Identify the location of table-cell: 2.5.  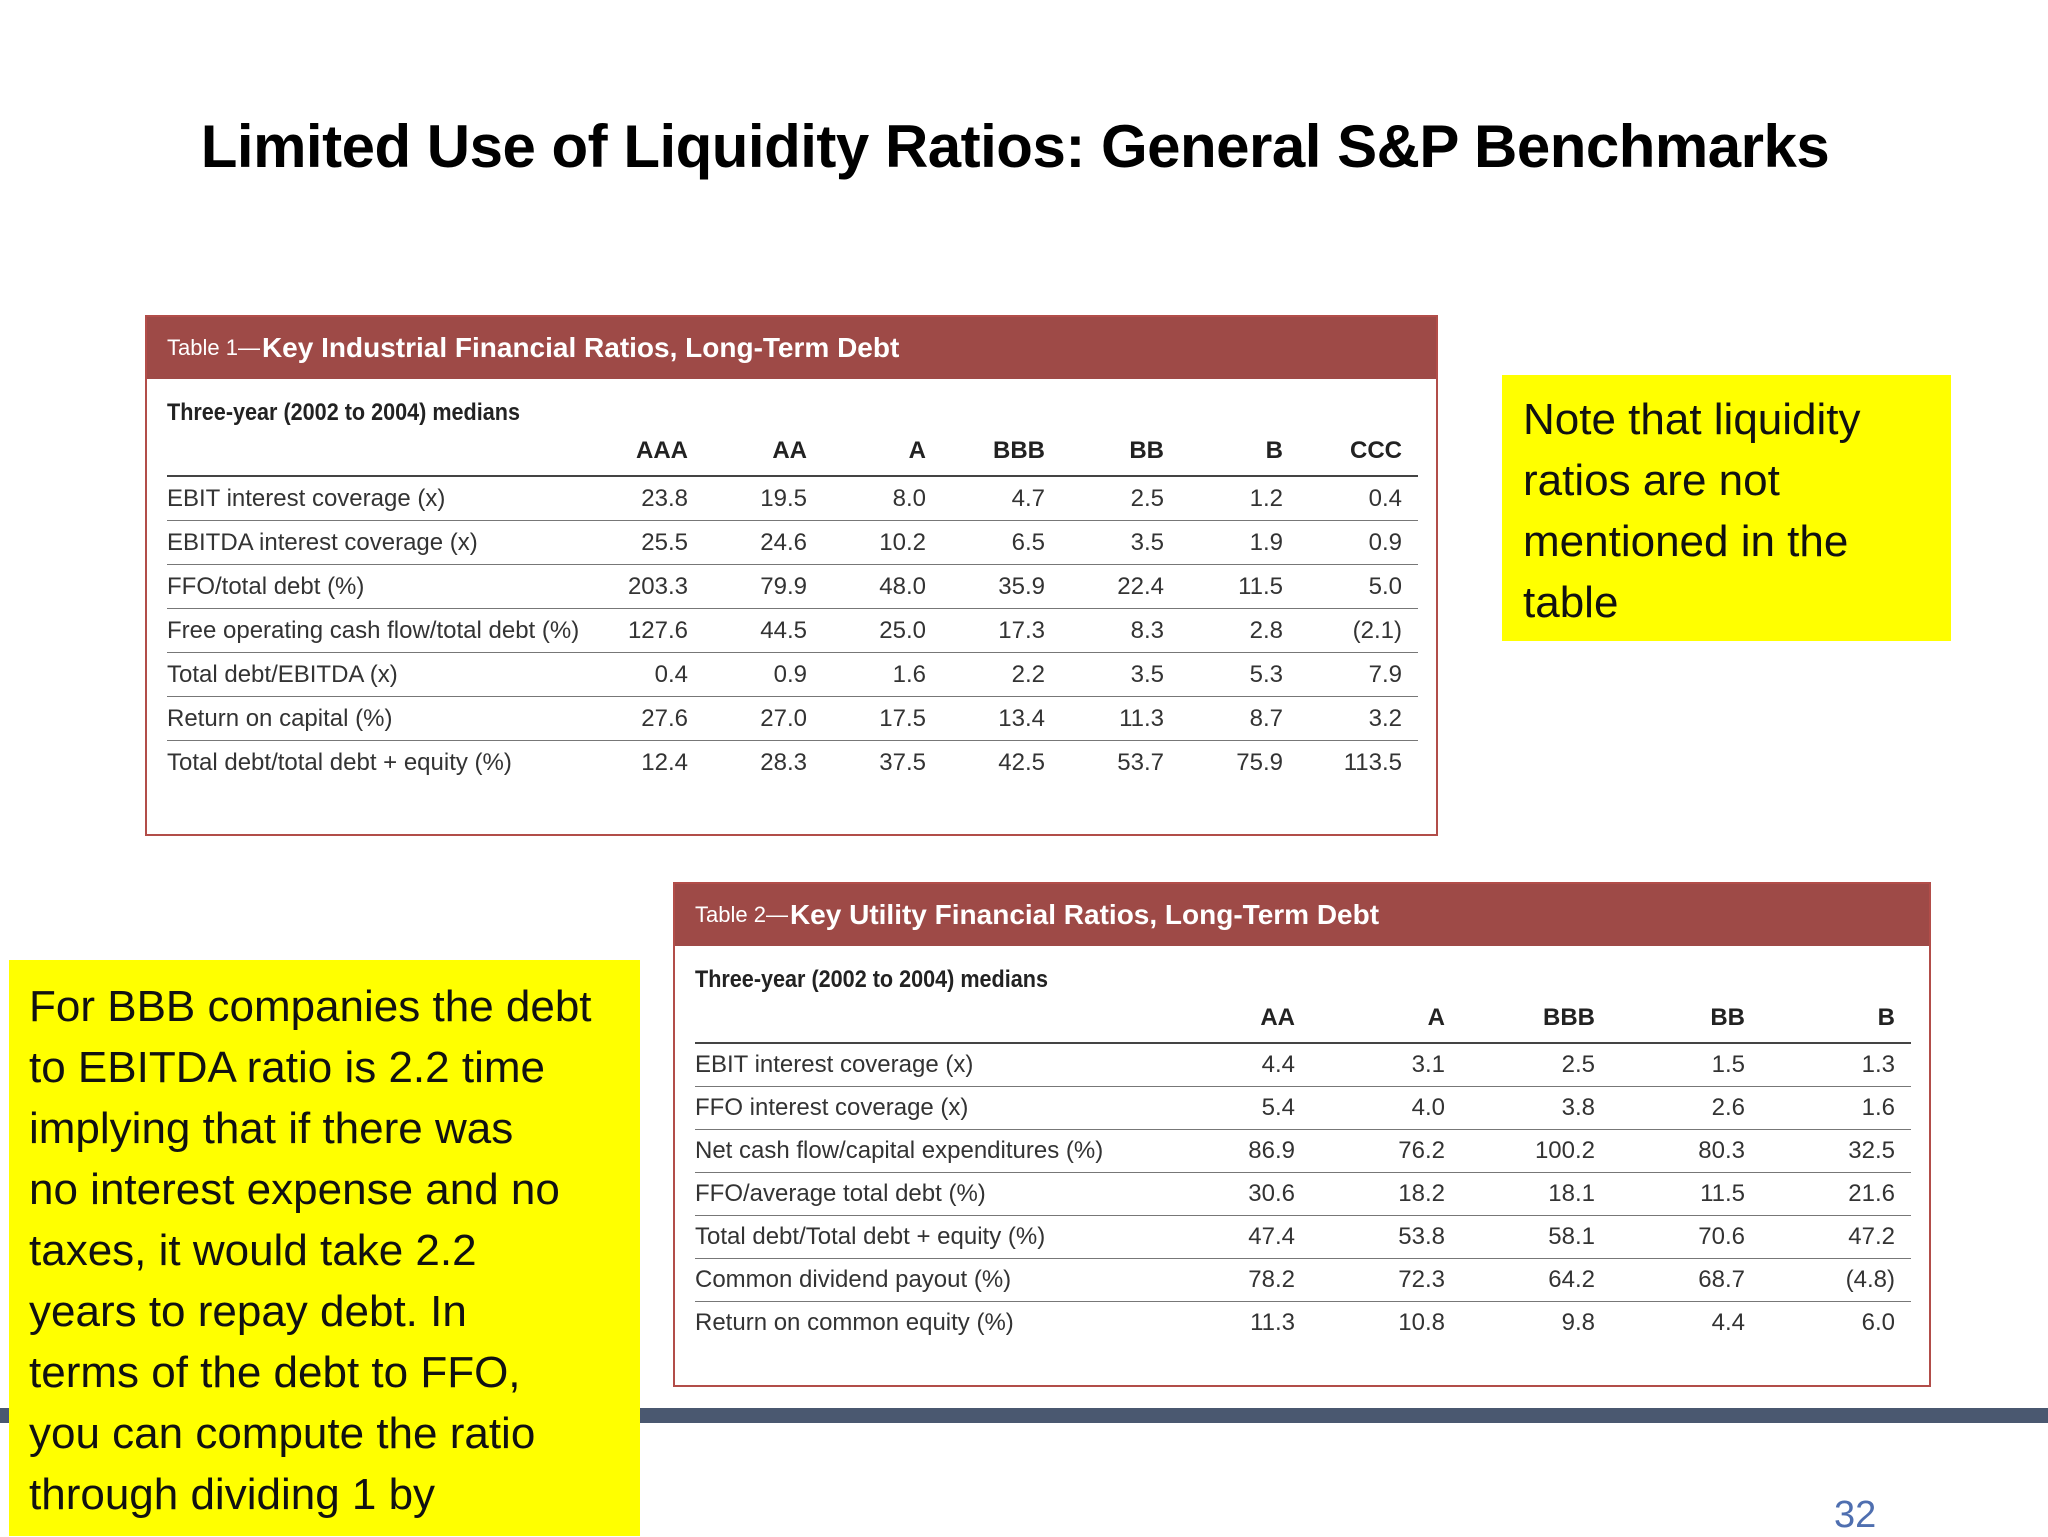
(1120, 498).